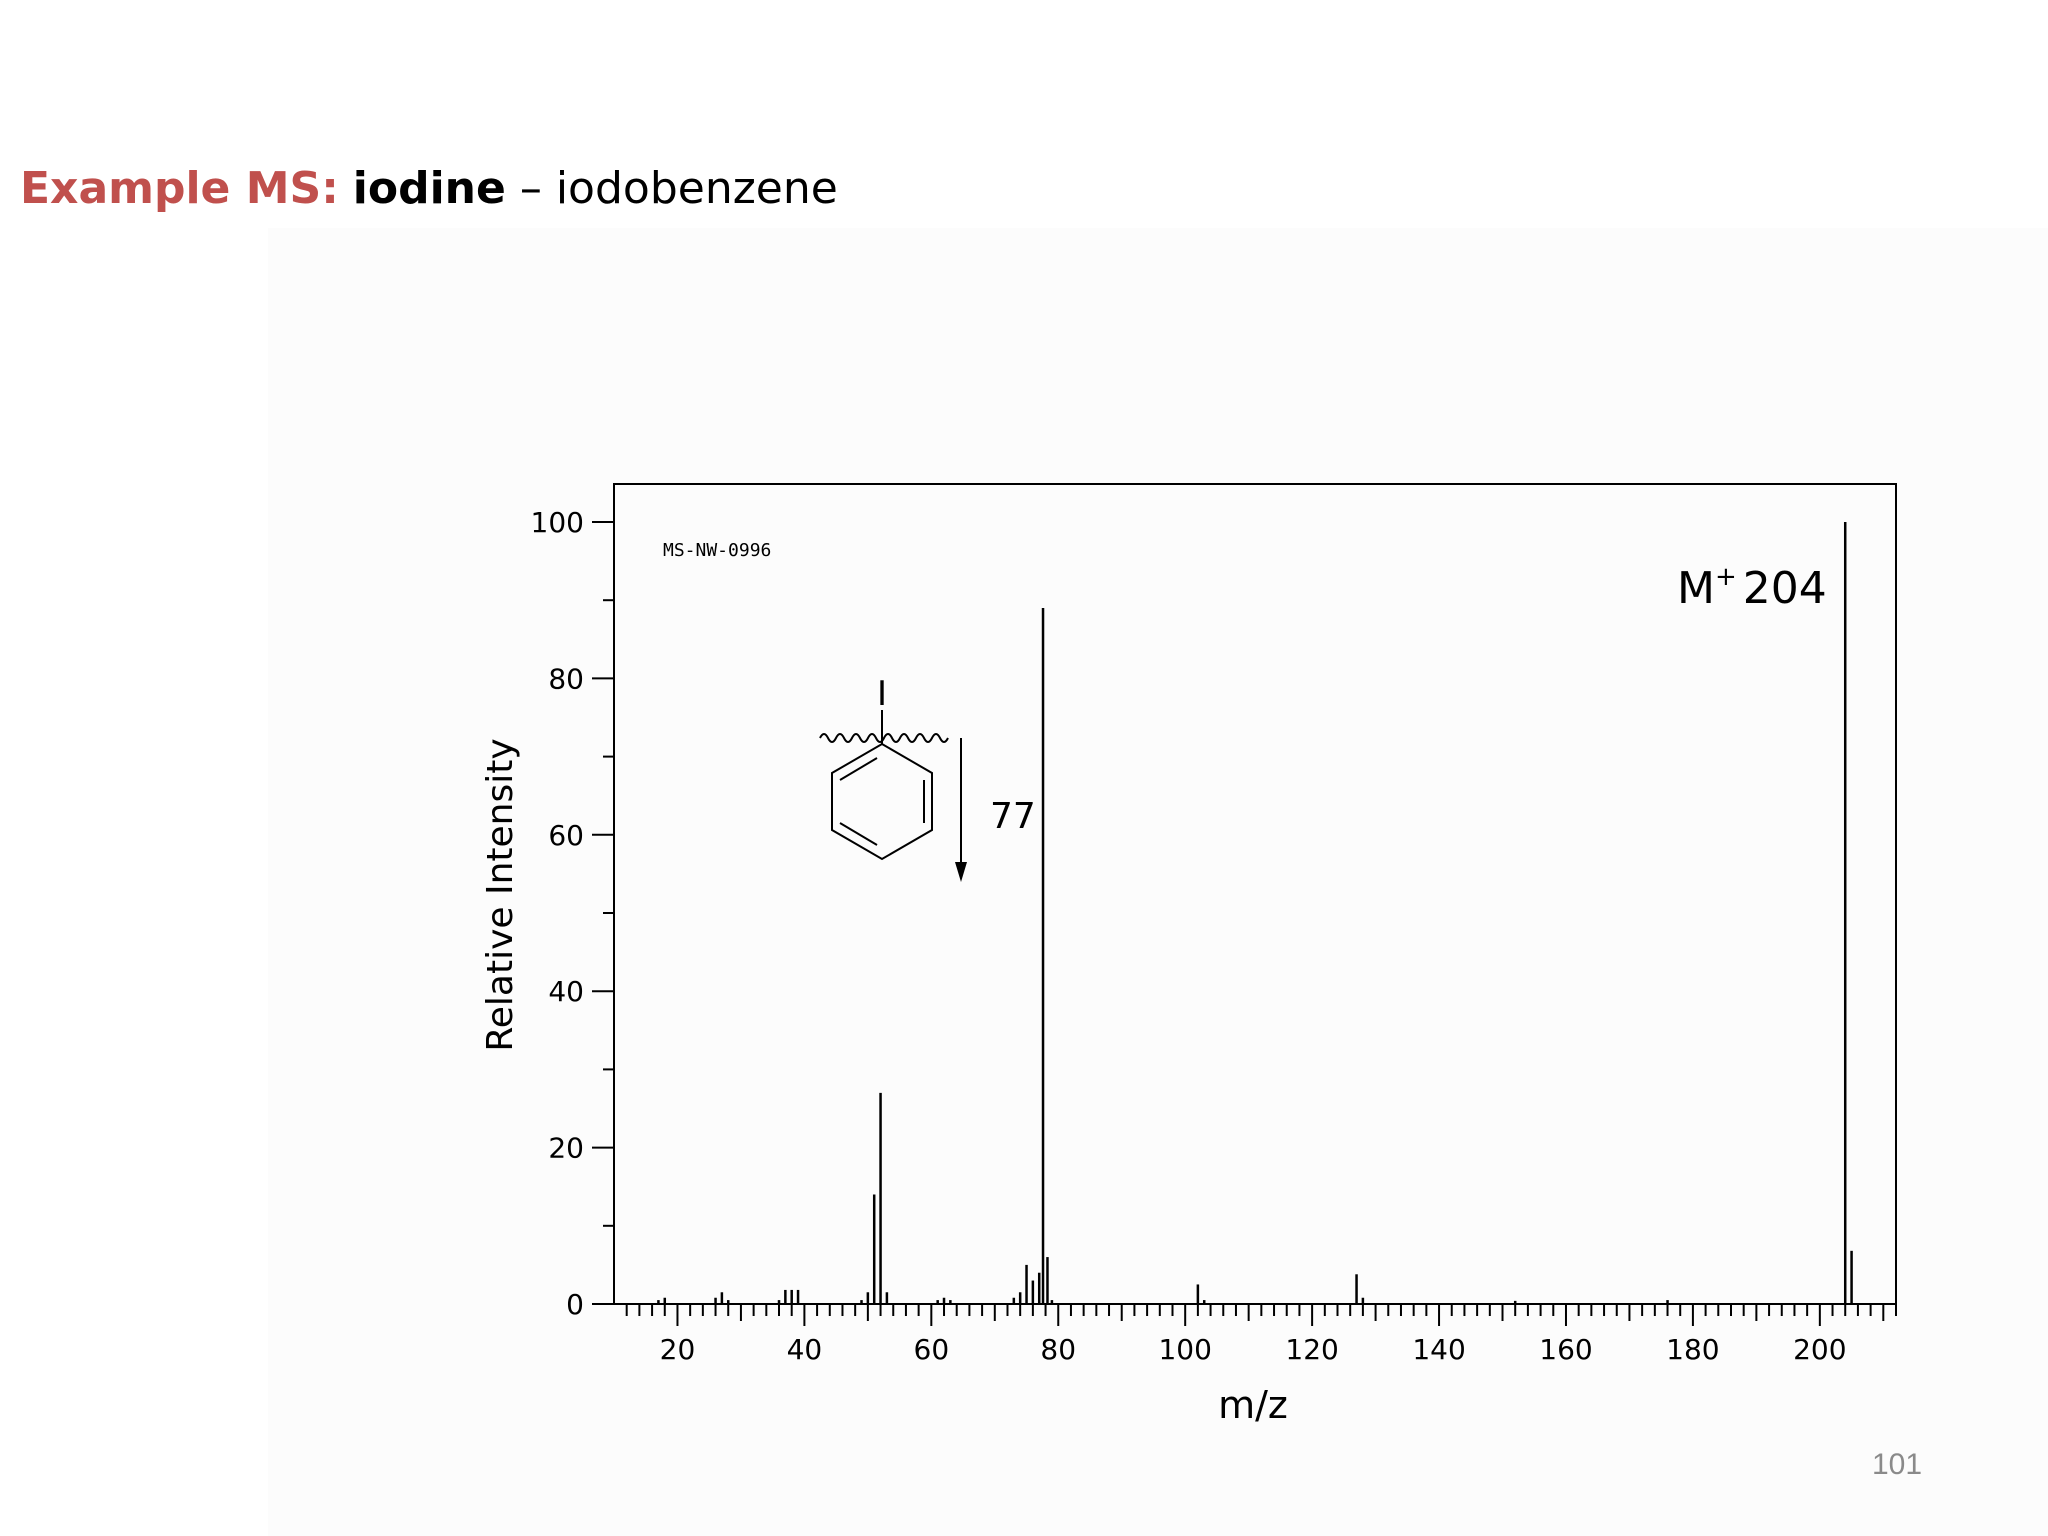 This screenshot has height=1536, width=2048. I want to click on y-tick-label: 60, so click(566, 835).